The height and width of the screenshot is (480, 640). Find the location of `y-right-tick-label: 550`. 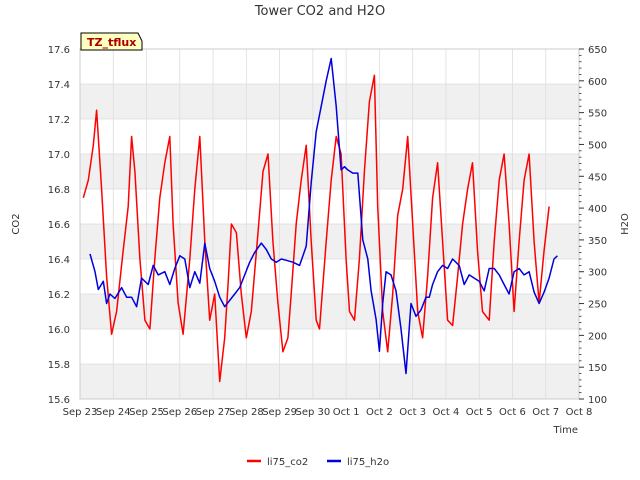

y-right-tick-label: 550 is located at coordinates (597, 114).